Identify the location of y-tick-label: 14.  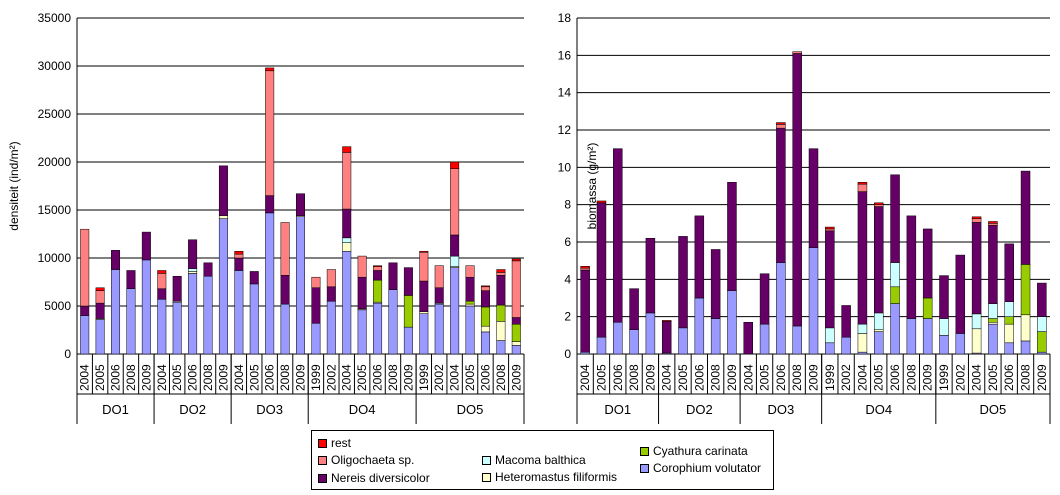
(565, 93).